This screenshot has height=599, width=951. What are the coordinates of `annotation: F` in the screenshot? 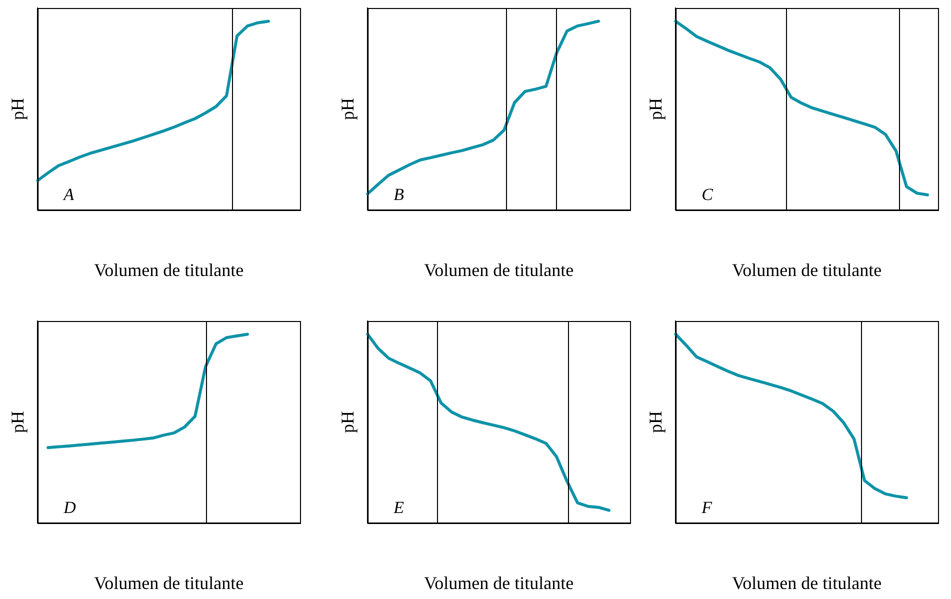 It's located at (706, 507).